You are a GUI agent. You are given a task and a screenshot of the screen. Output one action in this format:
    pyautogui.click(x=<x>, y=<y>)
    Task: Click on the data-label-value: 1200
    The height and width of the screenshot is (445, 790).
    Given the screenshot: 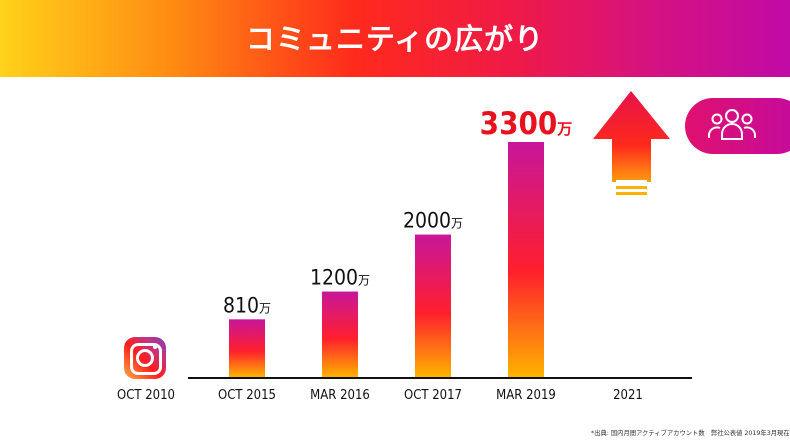 What is the action you would take?
    pyautogui.click(x=334, y=278)
    